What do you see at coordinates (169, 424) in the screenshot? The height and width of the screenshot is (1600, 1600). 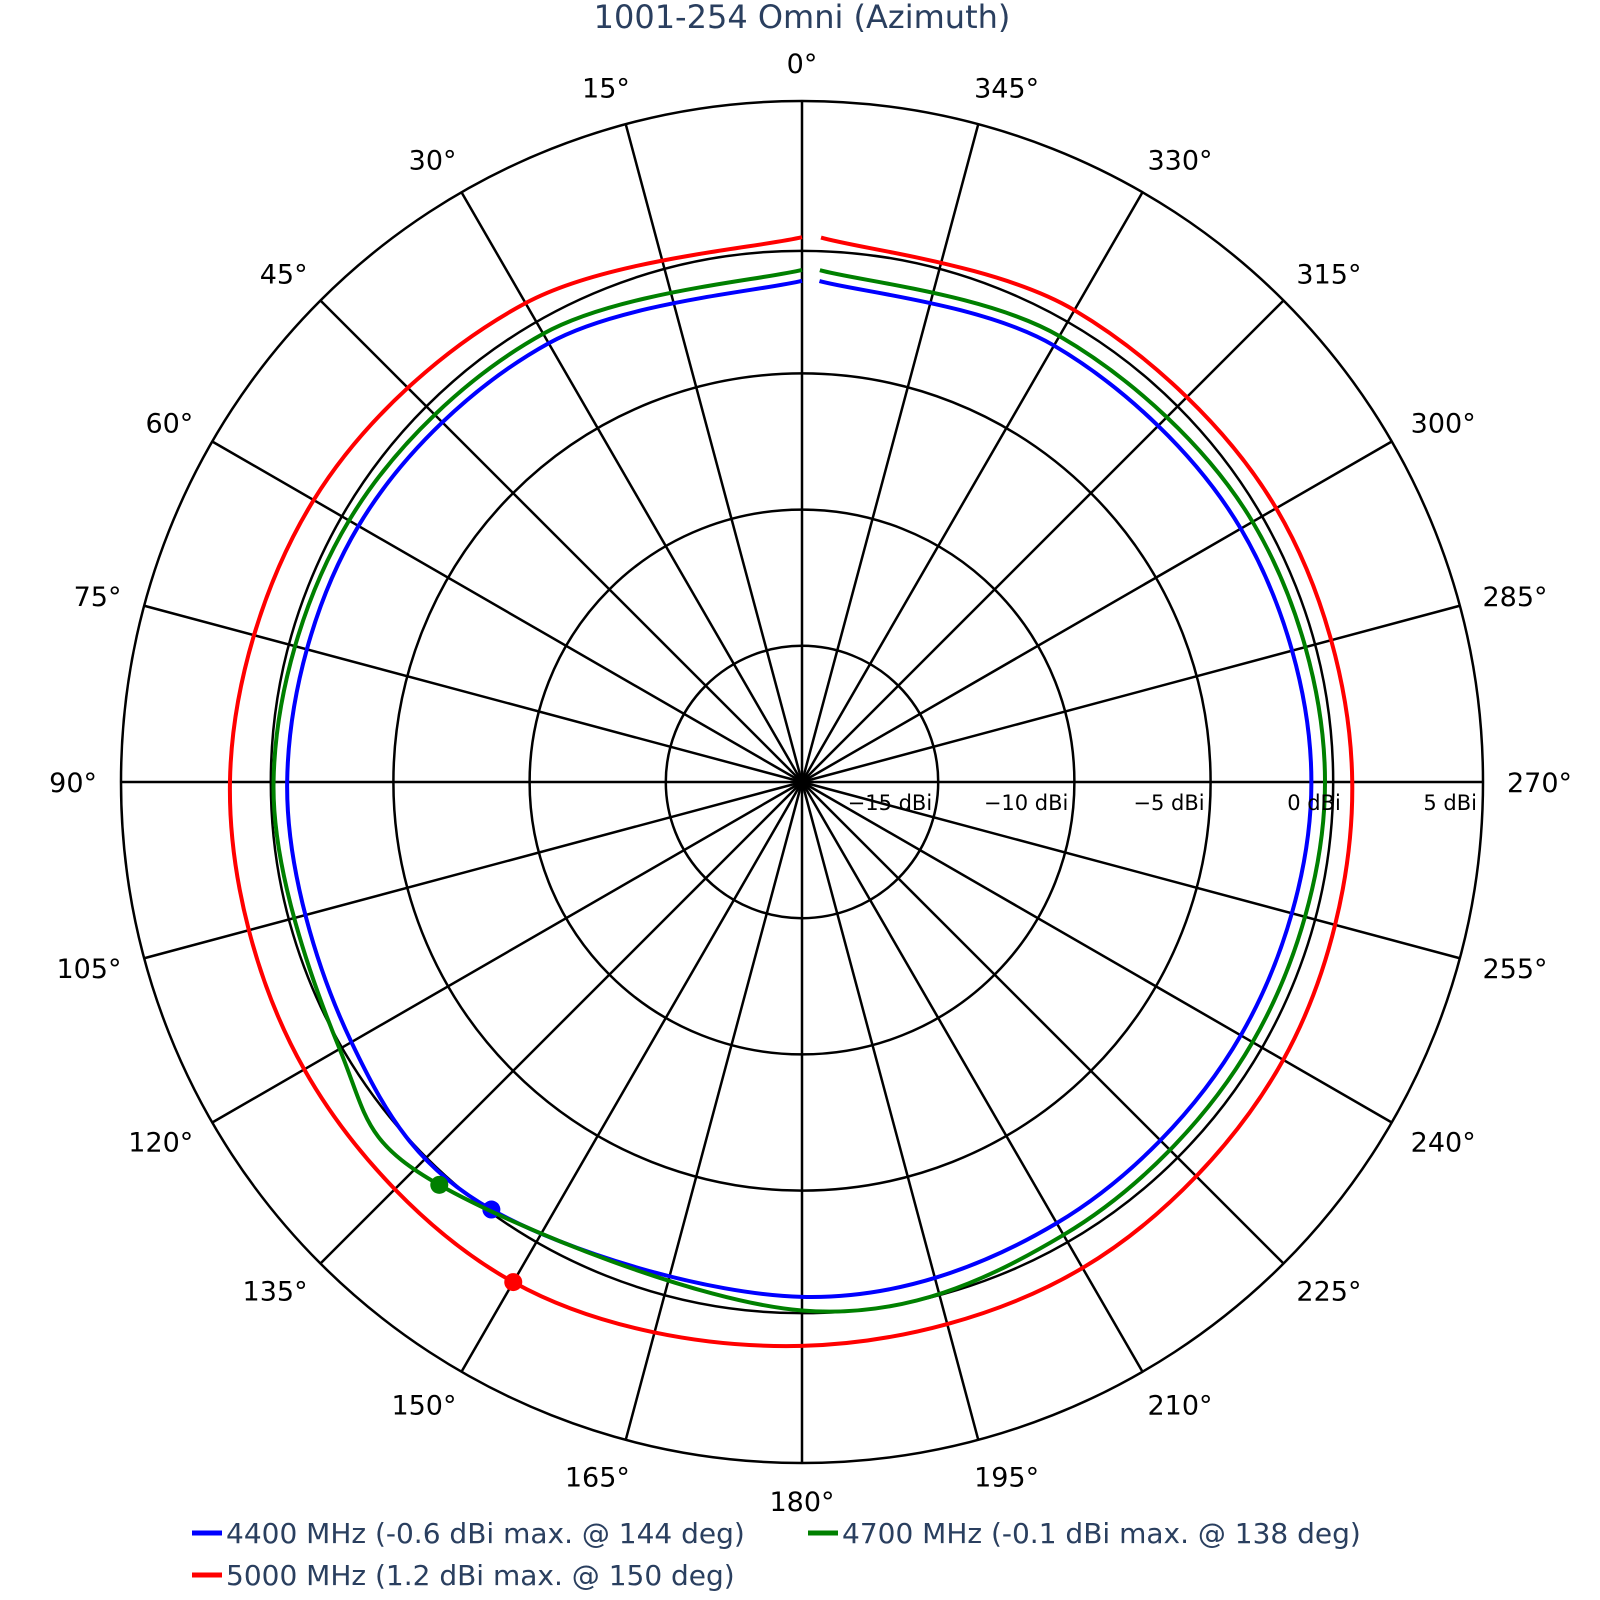 I see `angular-tick-label-60: 60°` at bounding box center [169, 424].